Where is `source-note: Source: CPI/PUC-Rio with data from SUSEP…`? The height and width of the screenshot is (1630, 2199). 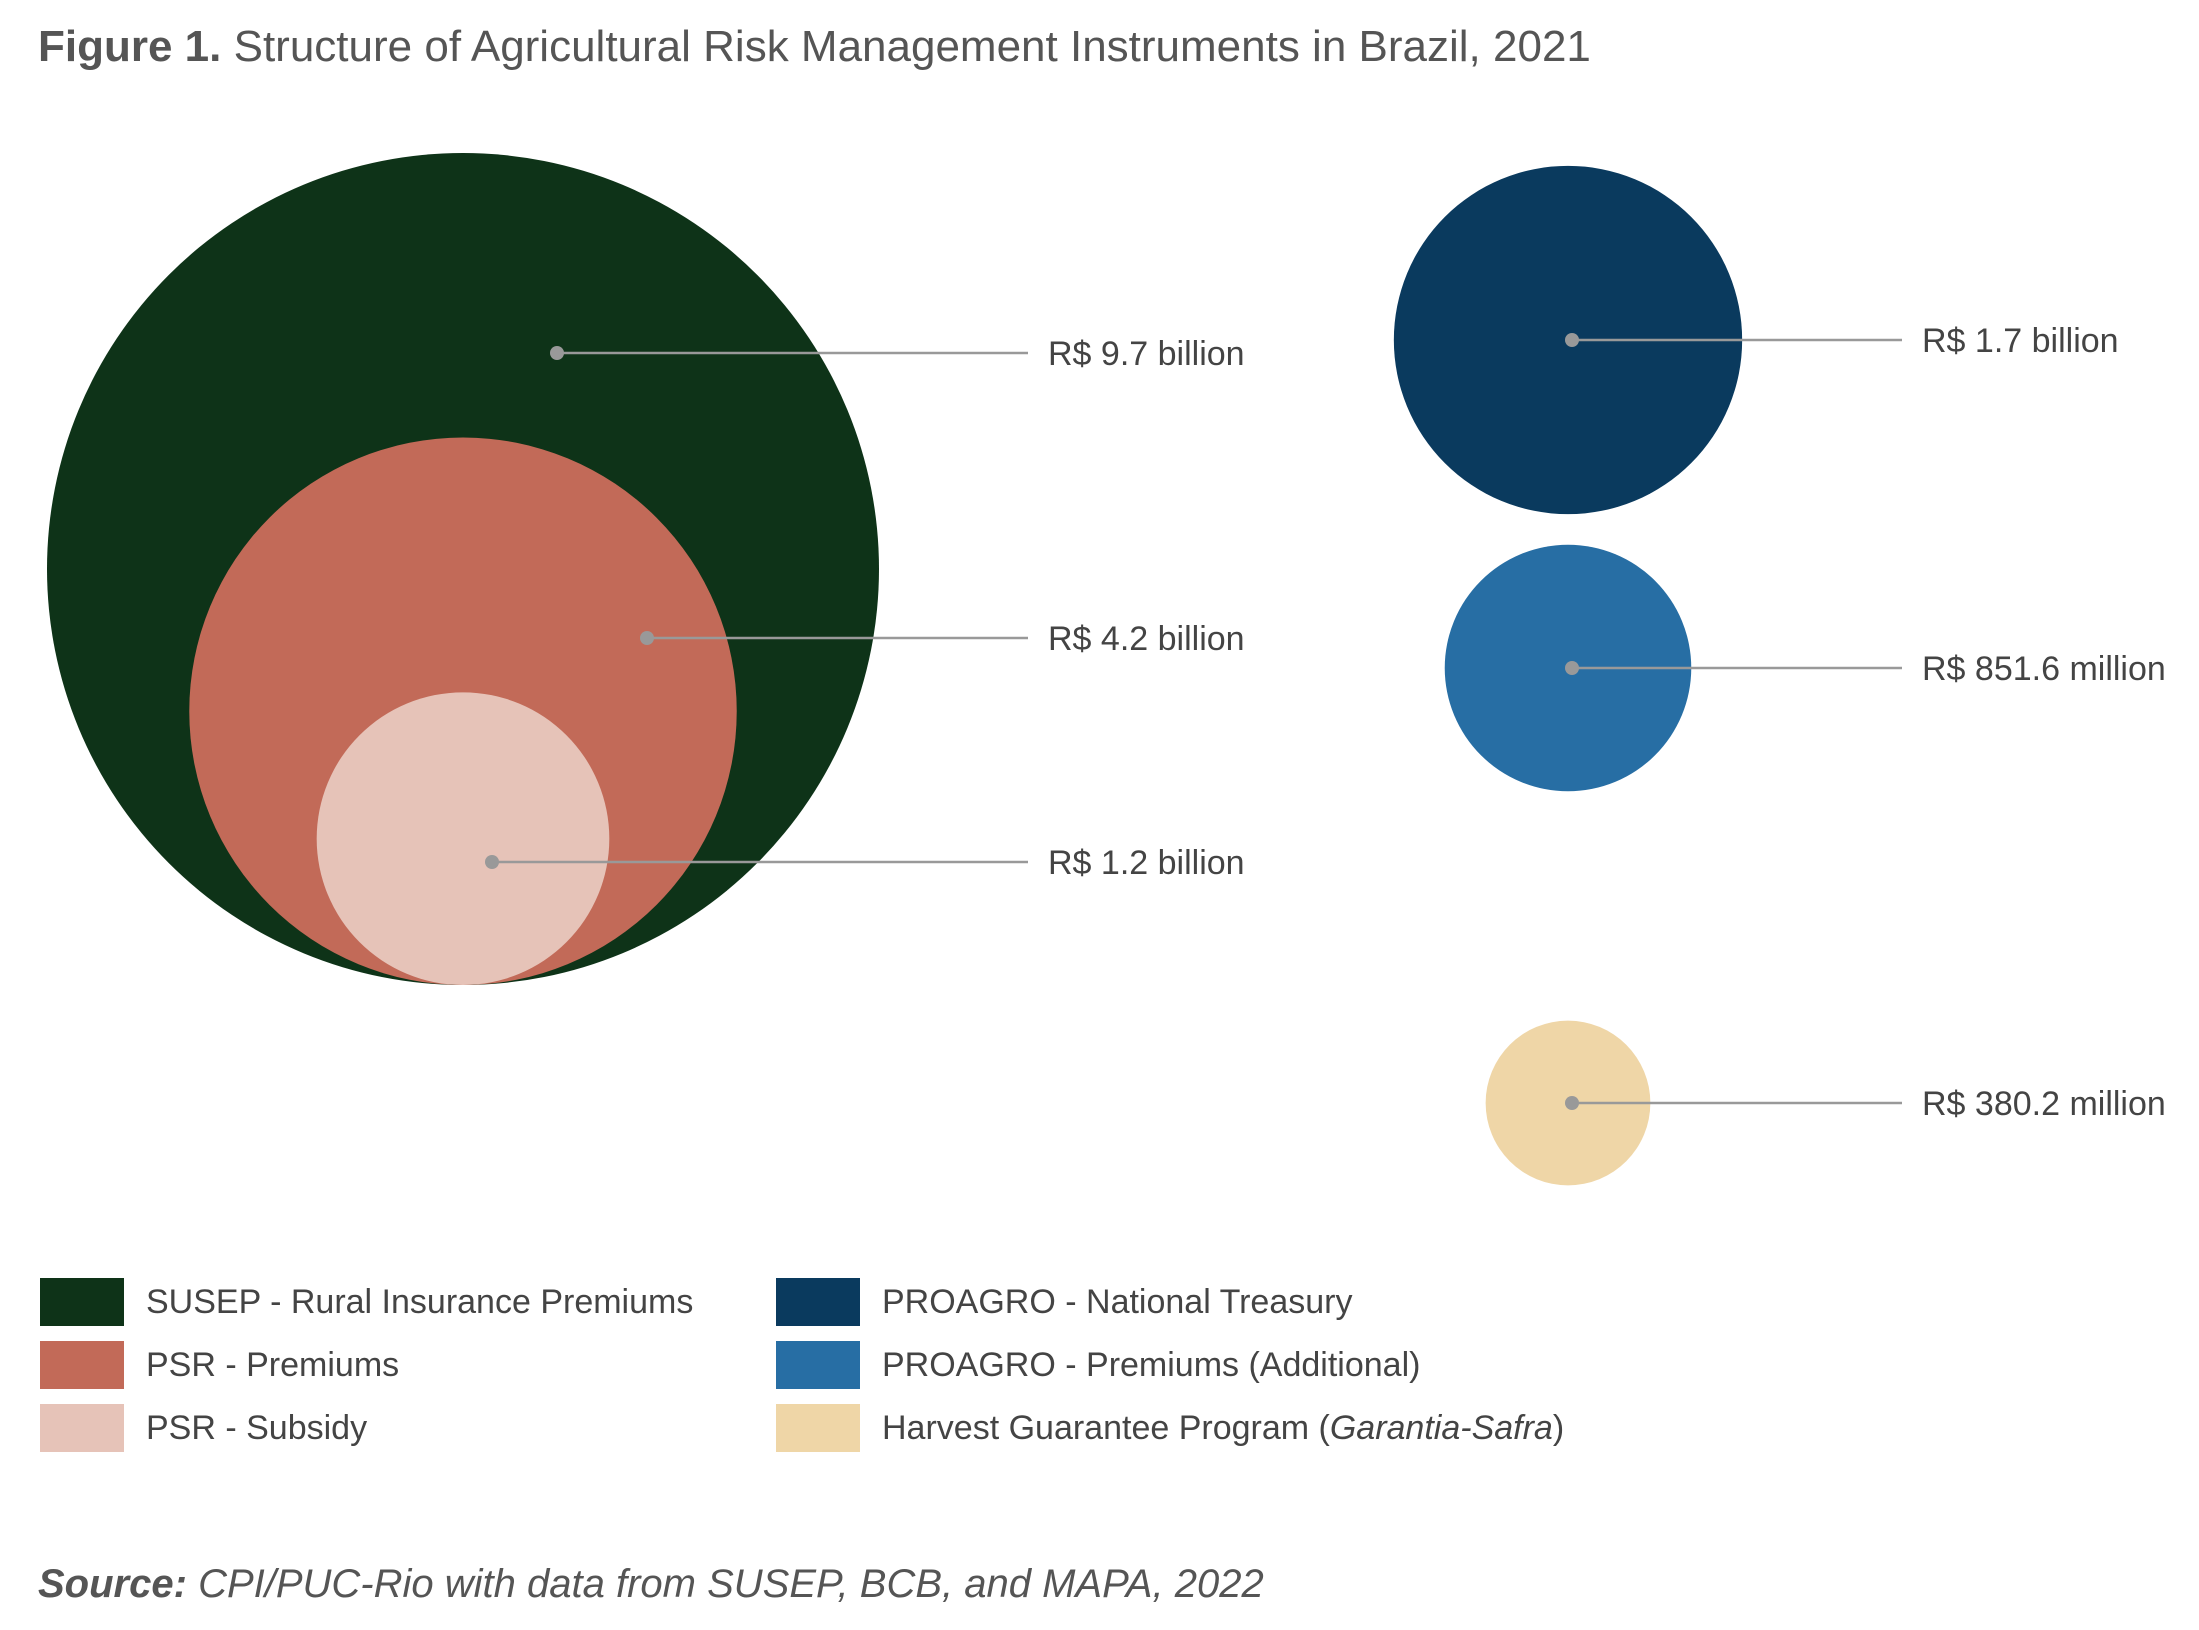
source-note: Source: CPI/PUC-Rio with data from SUSEP… is located at coordinates (651, 1584).